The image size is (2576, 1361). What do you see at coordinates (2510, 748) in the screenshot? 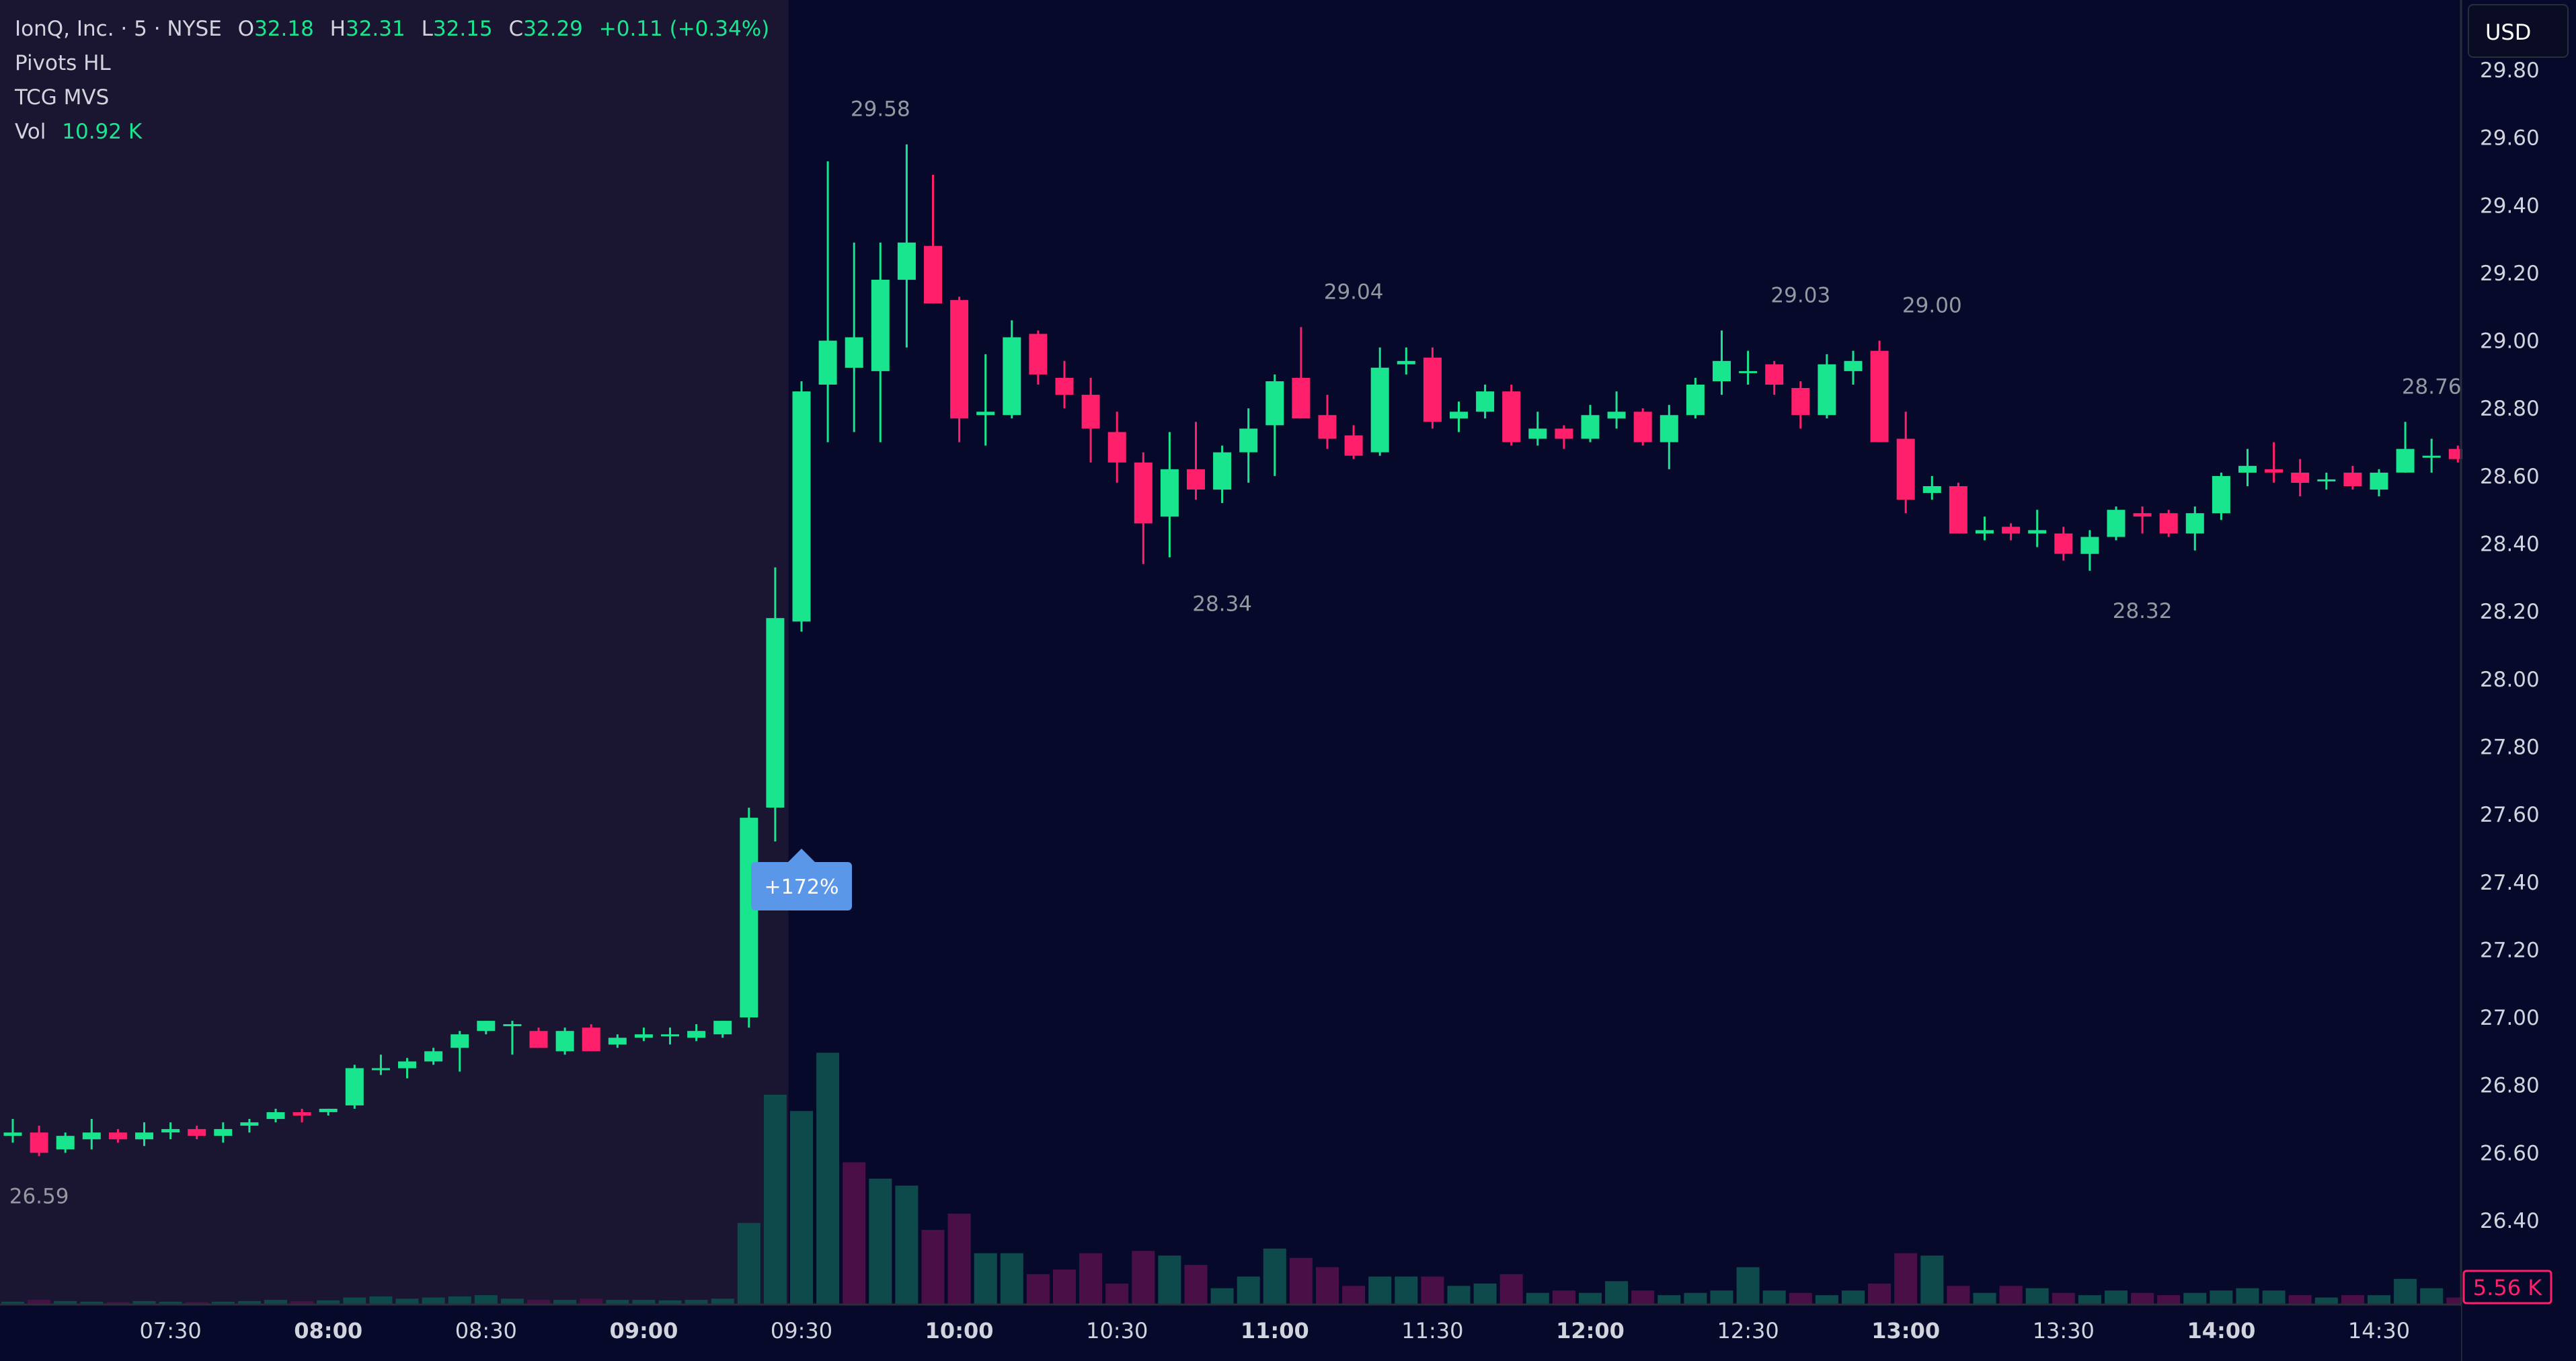
I see `price-tick-label: 27.80` at bounding box center [2510, 748].